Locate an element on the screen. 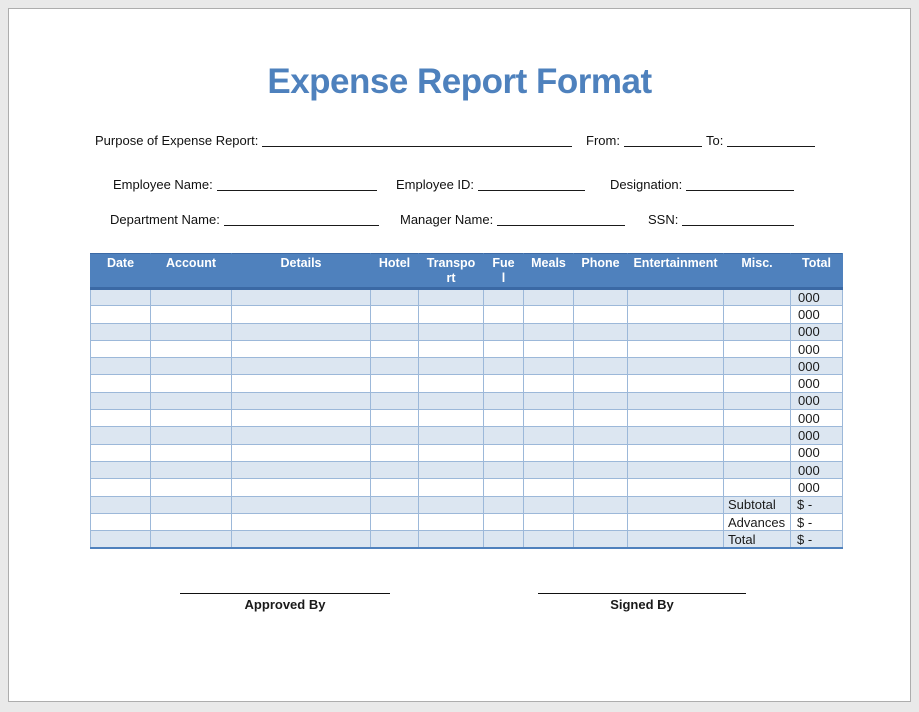 Image resolution: width=919 pixels, height=712 pixels. designation-blank-line is located at coordinates (740, 184).